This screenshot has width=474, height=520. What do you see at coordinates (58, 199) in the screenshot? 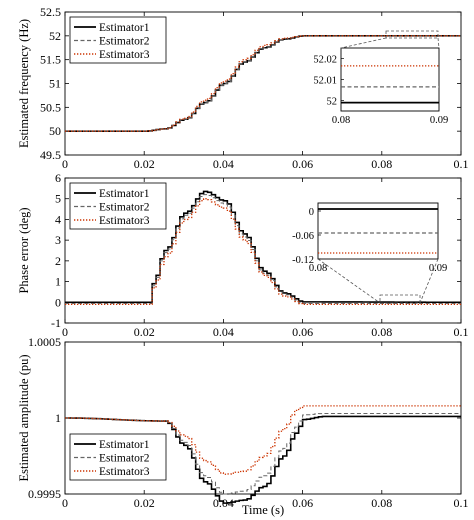
I see `y-tick-label: 5` at bounding box center [58, 199].